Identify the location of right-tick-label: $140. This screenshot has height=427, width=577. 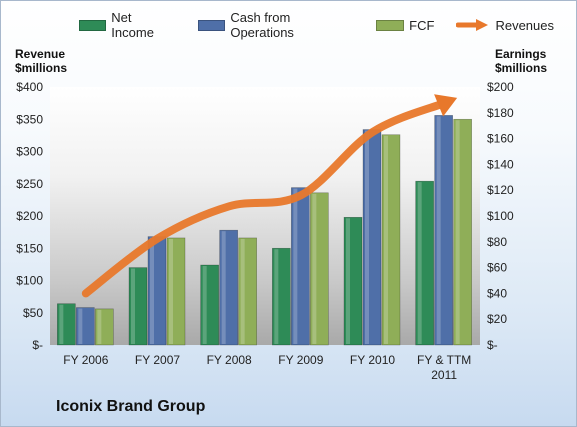
(500, 164).